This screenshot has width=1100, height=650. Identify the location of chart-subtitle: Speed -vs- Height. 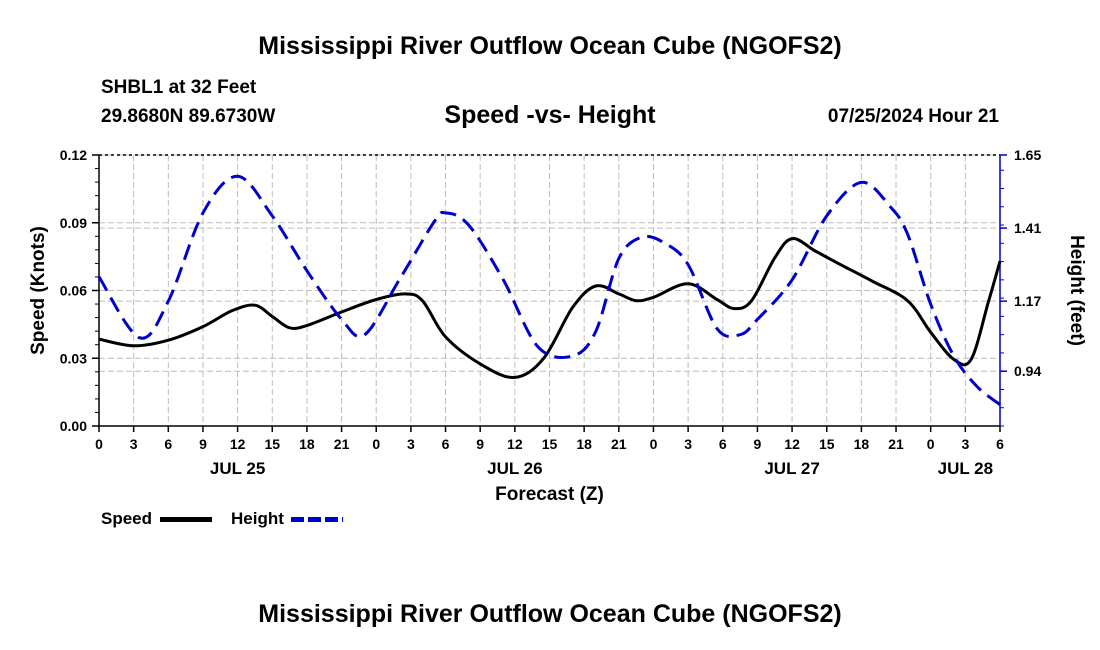
(550, 115).